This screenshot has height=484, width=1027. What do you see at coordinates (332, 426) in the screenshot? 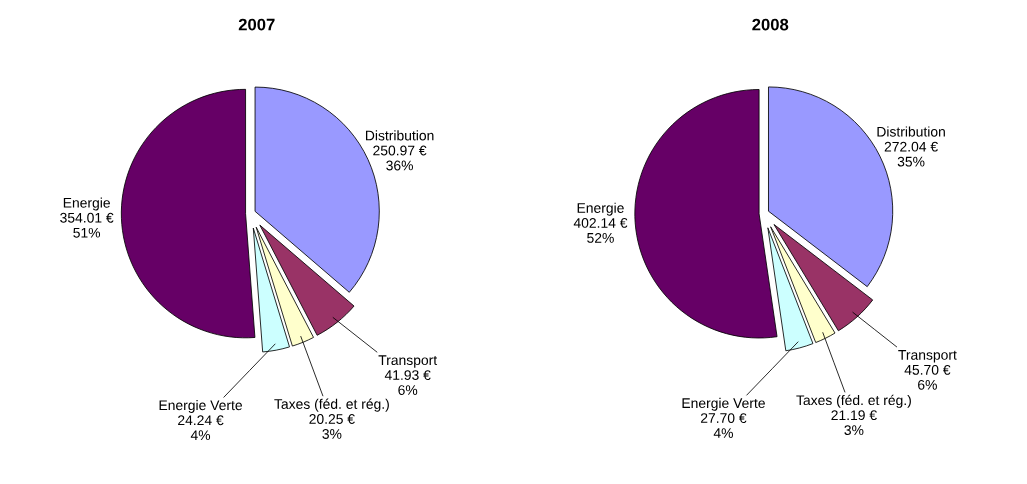
I see `data-label: 20.25 € 3%` at bounding box center [332, 426].